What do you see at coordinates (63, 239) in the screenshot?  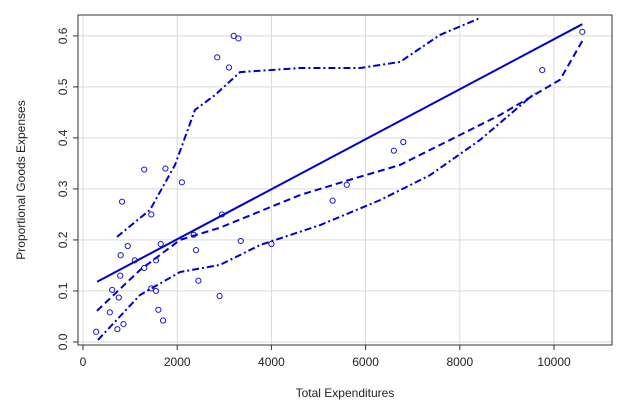 I see `y-tick-label: 0.2` at bounding box center [63, 239].